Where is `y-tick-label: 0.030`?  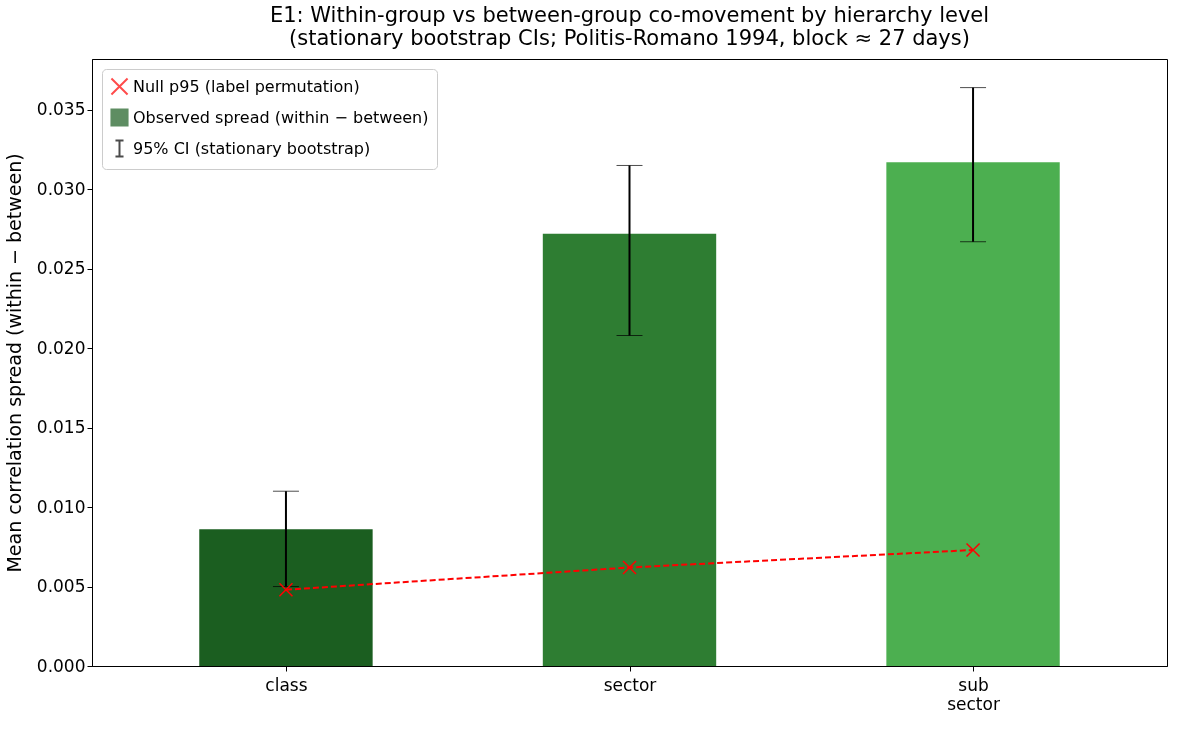
y-tick-label: 0.030 is located at coordinates (61, 188).